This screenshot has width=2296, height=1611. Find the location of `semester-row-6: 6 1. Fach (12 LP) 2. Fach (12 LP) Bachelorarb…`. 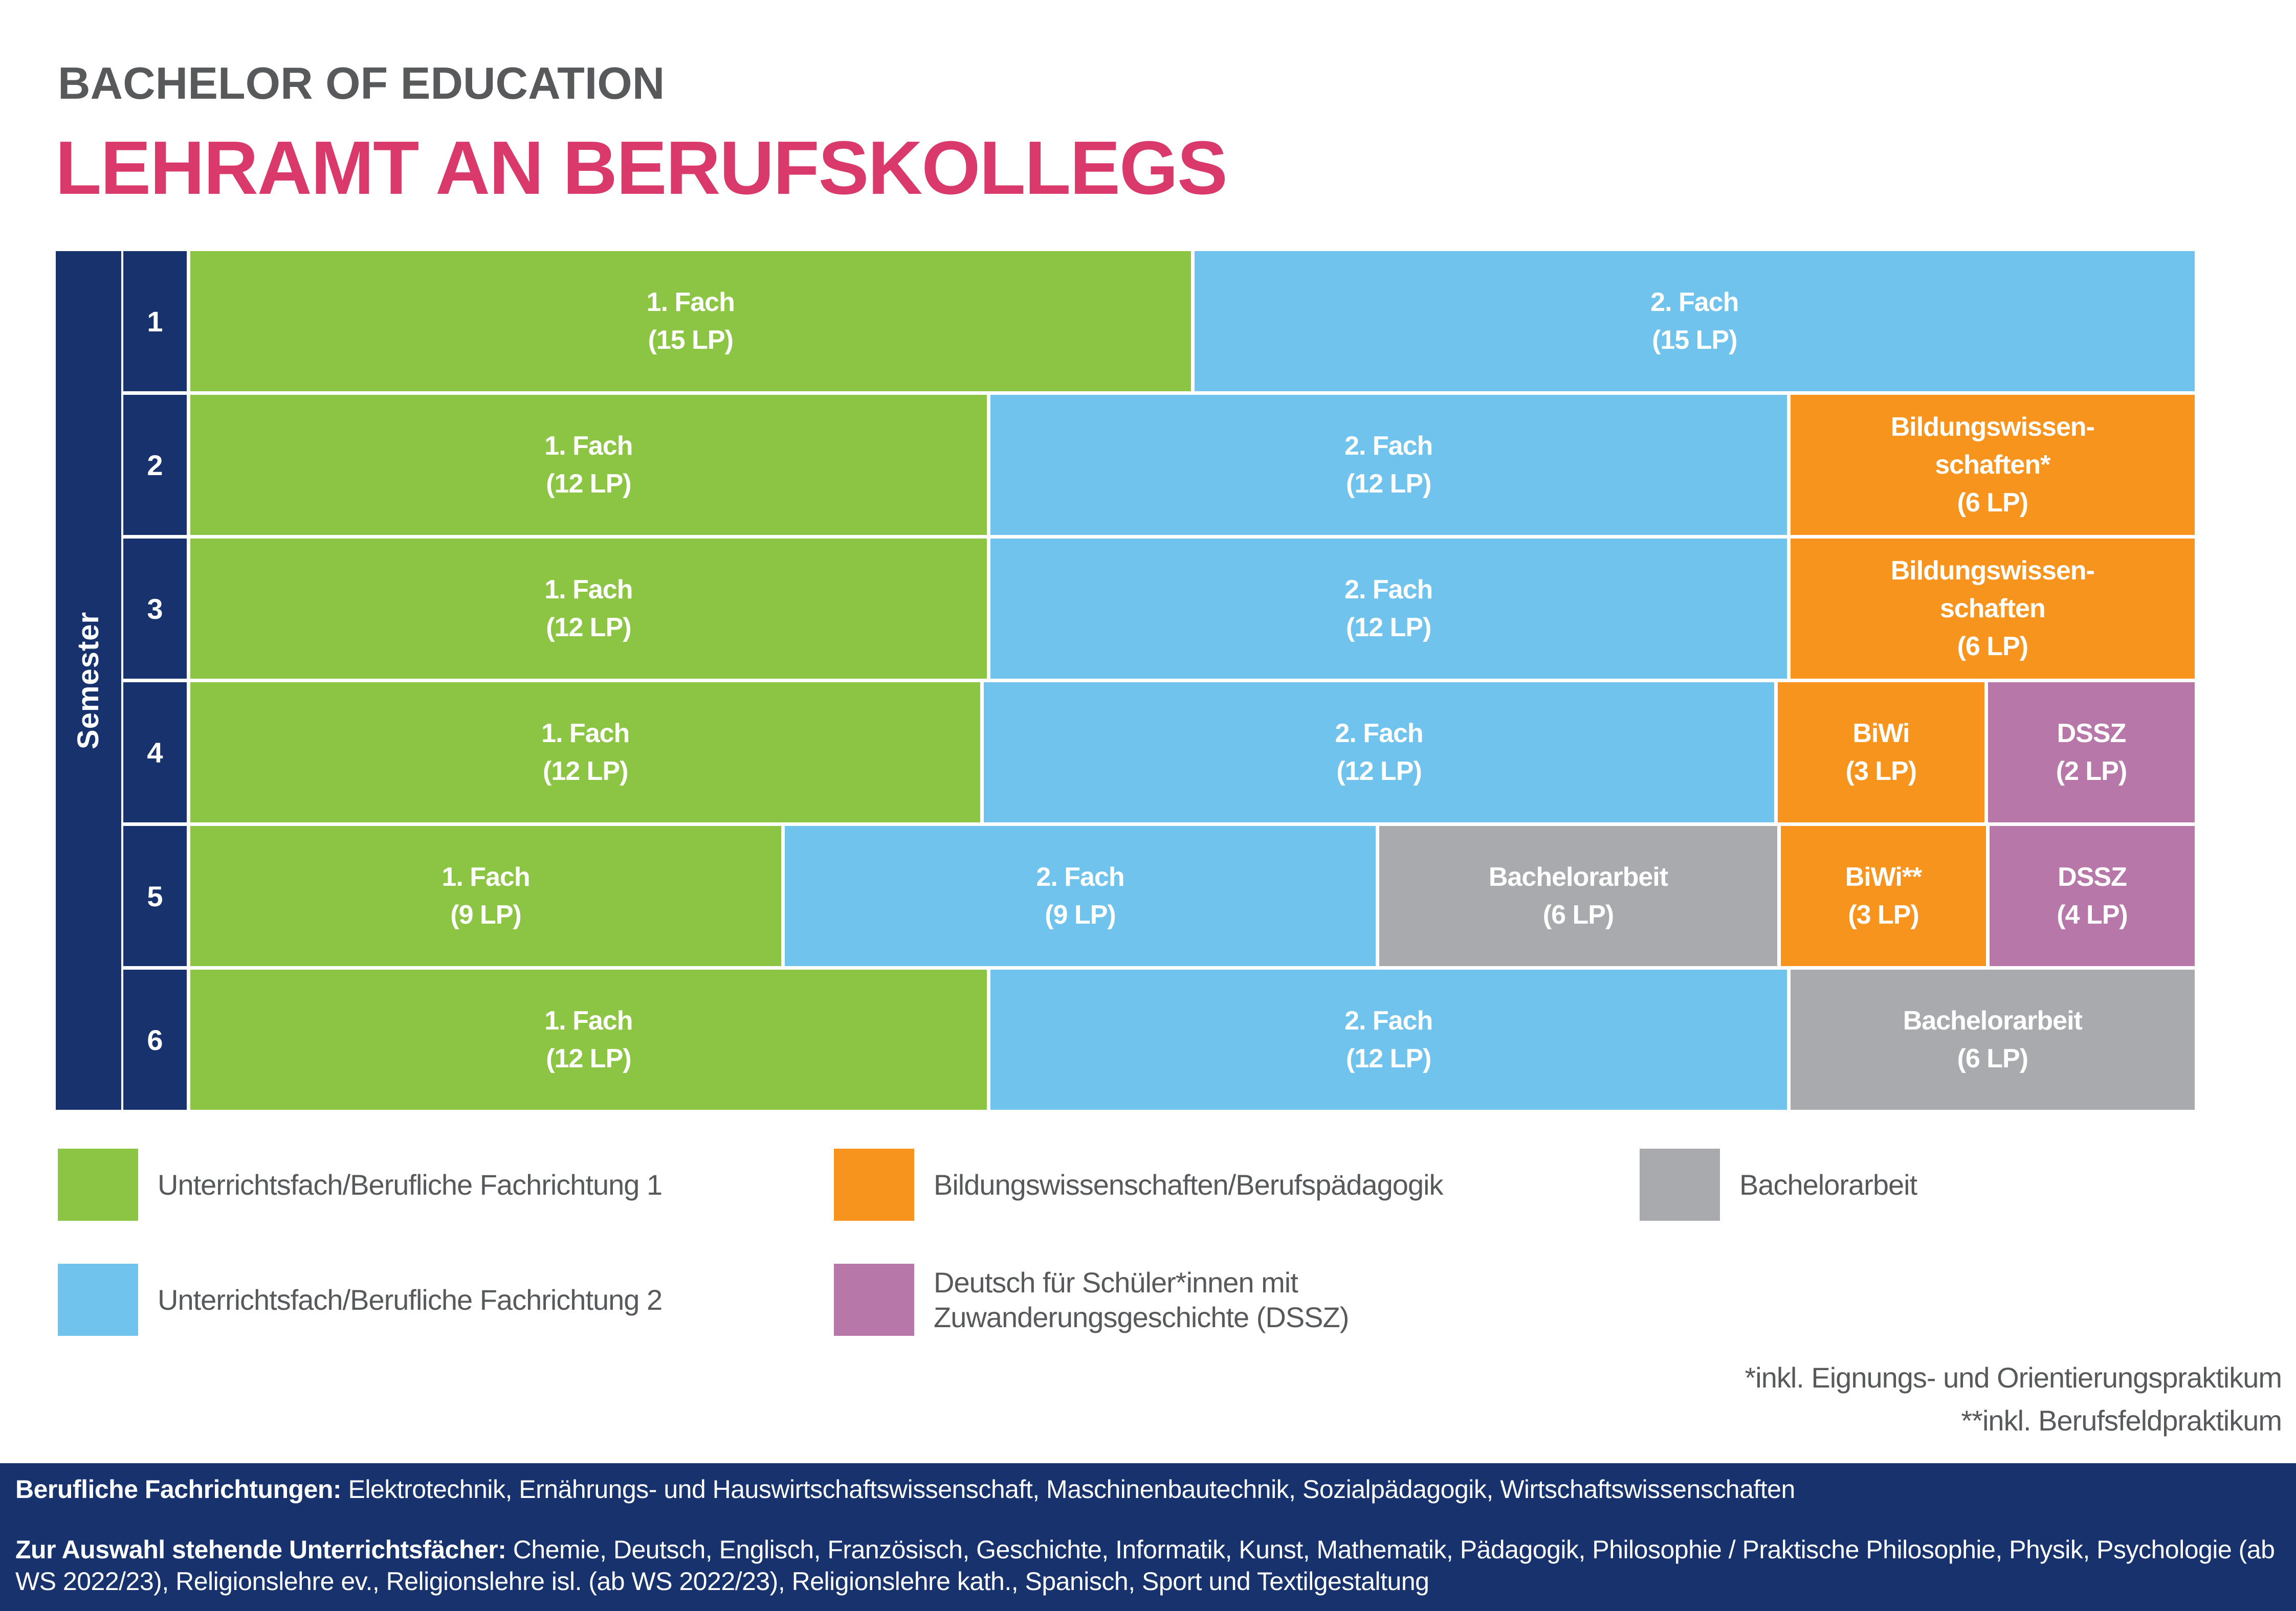

semester-row-6: 6 1. Fach (12 LP) 2. Fach (12 LP) Bachelorarb… is located at coordinates (1159, 1040).